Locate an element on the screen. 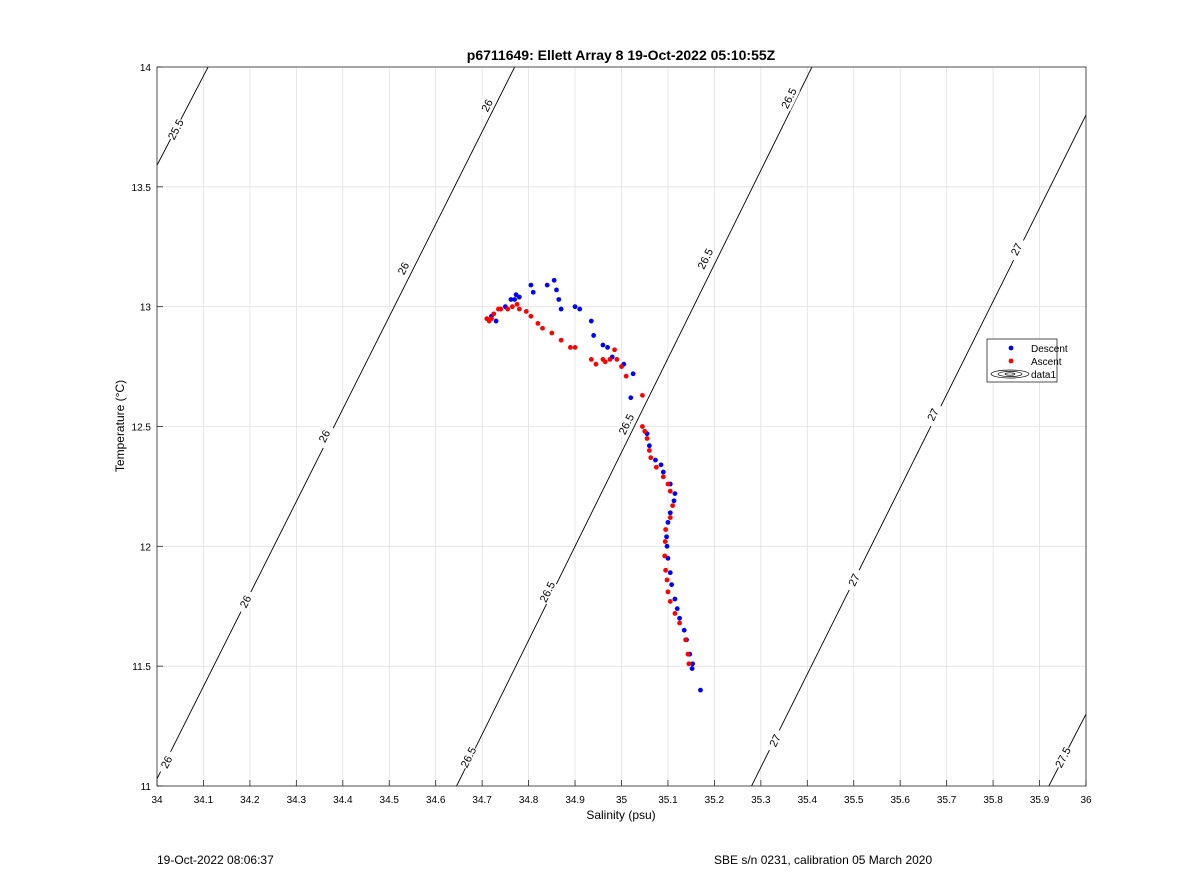  y-tick-label: 13 is located at coordinates (146, 308).